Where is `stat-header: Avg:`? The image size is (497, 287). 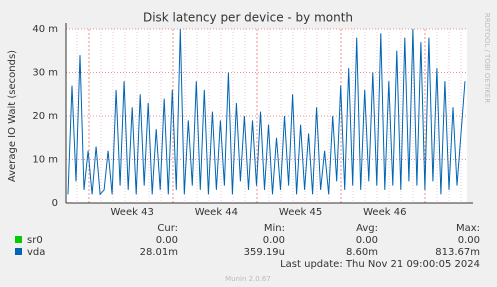 stat-header: Avg: is located at coordinates (367, 228).